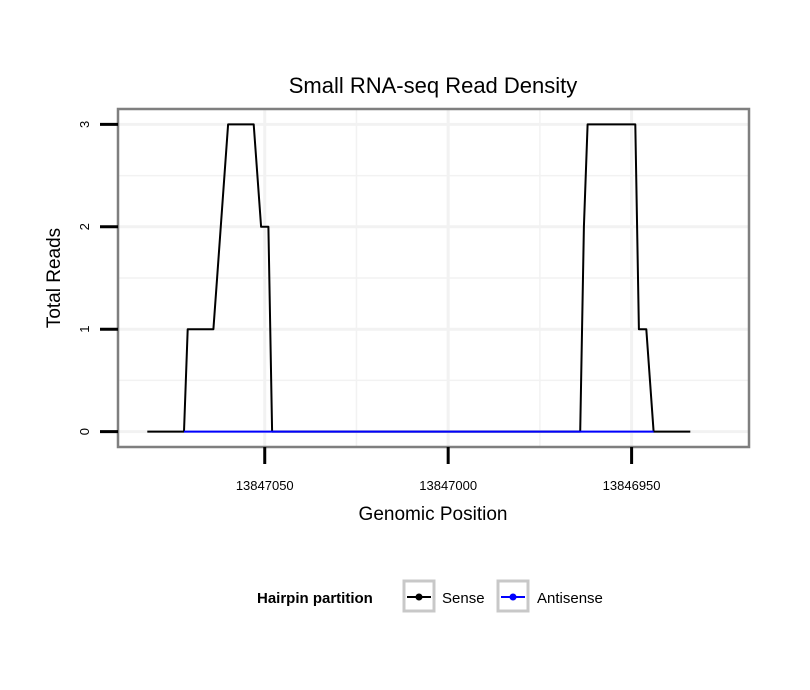 This screenshot has width=810, height=690. Describe the element at coordinates (433, 85) in the screenshot. I see `chart-title: Small RNA-seq Read Density` at that location.